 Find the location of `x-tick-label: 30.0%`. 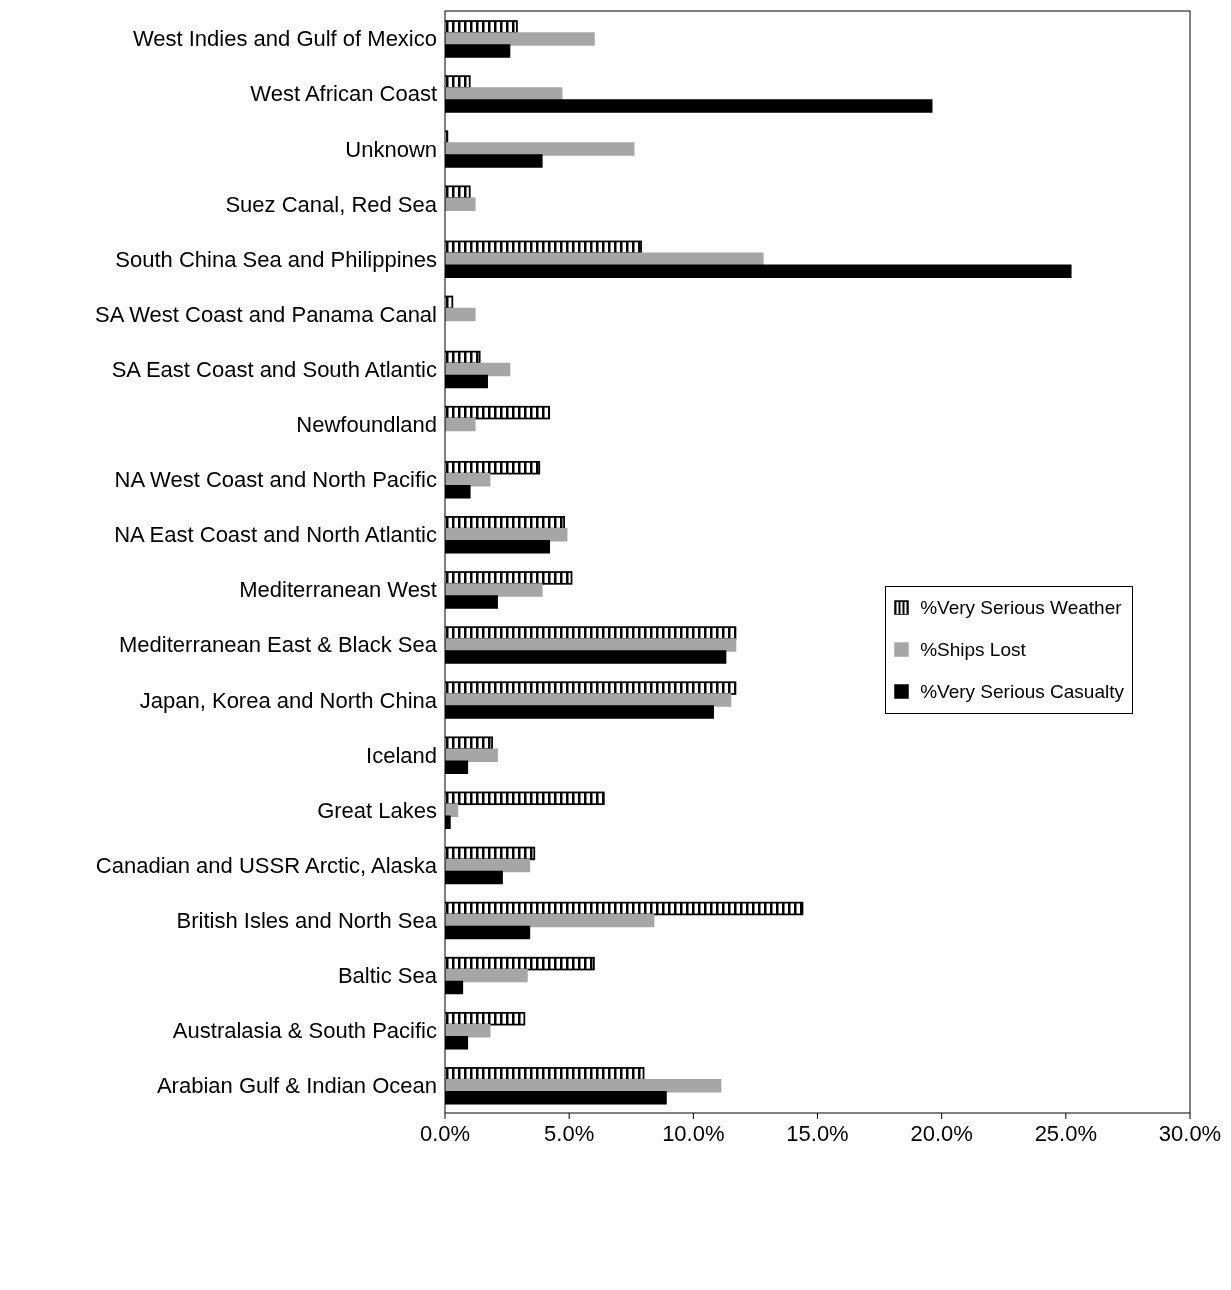

x-tick-label: 30.0% is located at coordinates (1190, 1133).